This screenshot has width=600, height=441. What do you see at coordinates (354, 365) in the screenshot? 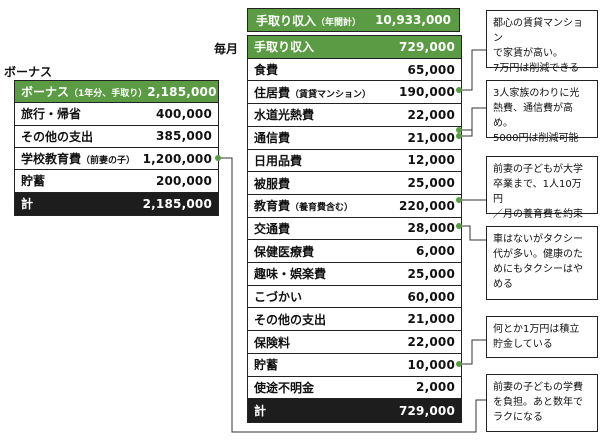
I see `monthly-row: 貯蓄 10,000` at bounding box center [354, 365].